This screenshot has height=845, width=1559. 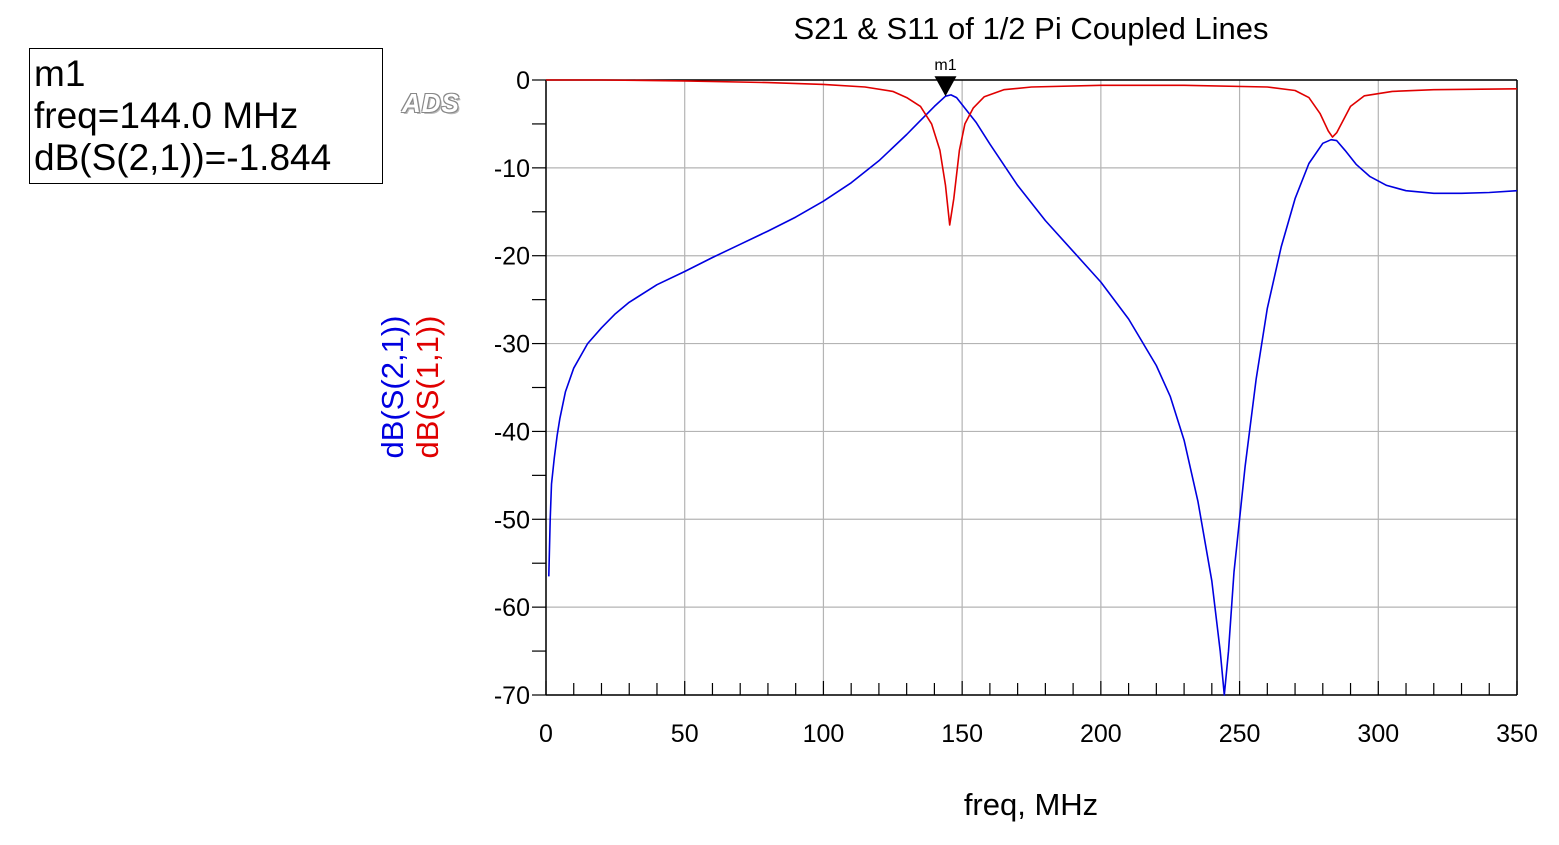 What do you see at coordinates (427, 387) in the screenshot?
I see `y-axis-label-s11: dB(S(1,1))` at bounding box center [427, 387].